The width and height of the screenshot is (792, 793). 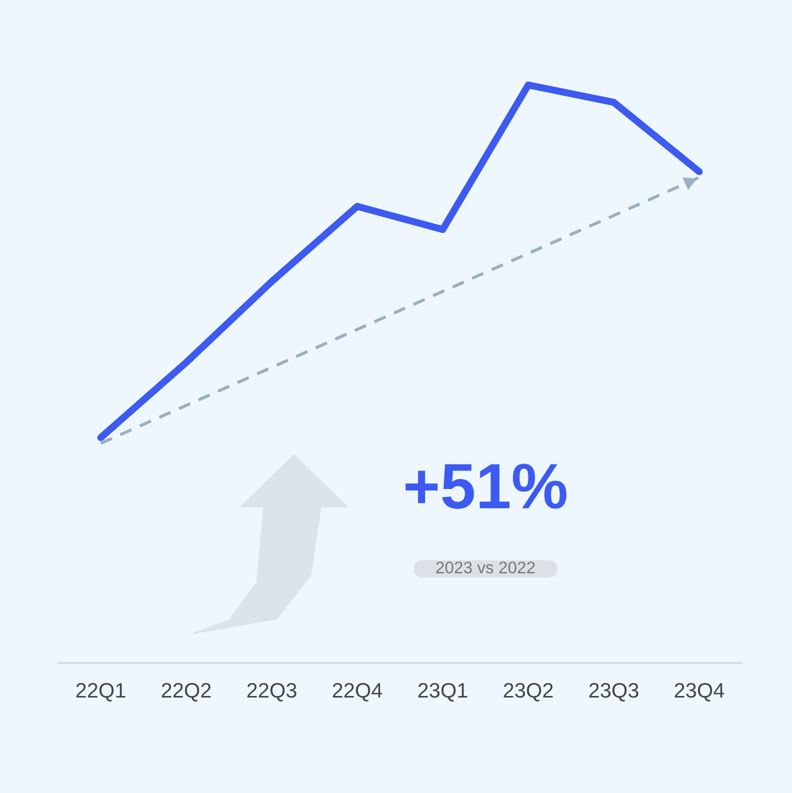 What do you see at coordinates (485, 568) in the screenshot?
I see `annotation: 2023 vs 2022` at bounding box center [485, 568].